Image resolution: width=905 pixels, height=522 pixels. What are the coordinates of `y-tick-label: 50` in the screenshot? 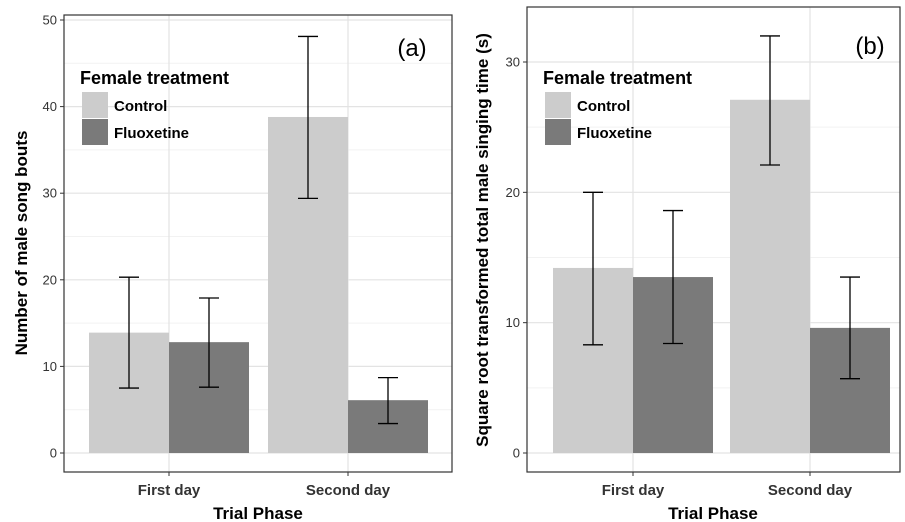 It's located at (50, 20).